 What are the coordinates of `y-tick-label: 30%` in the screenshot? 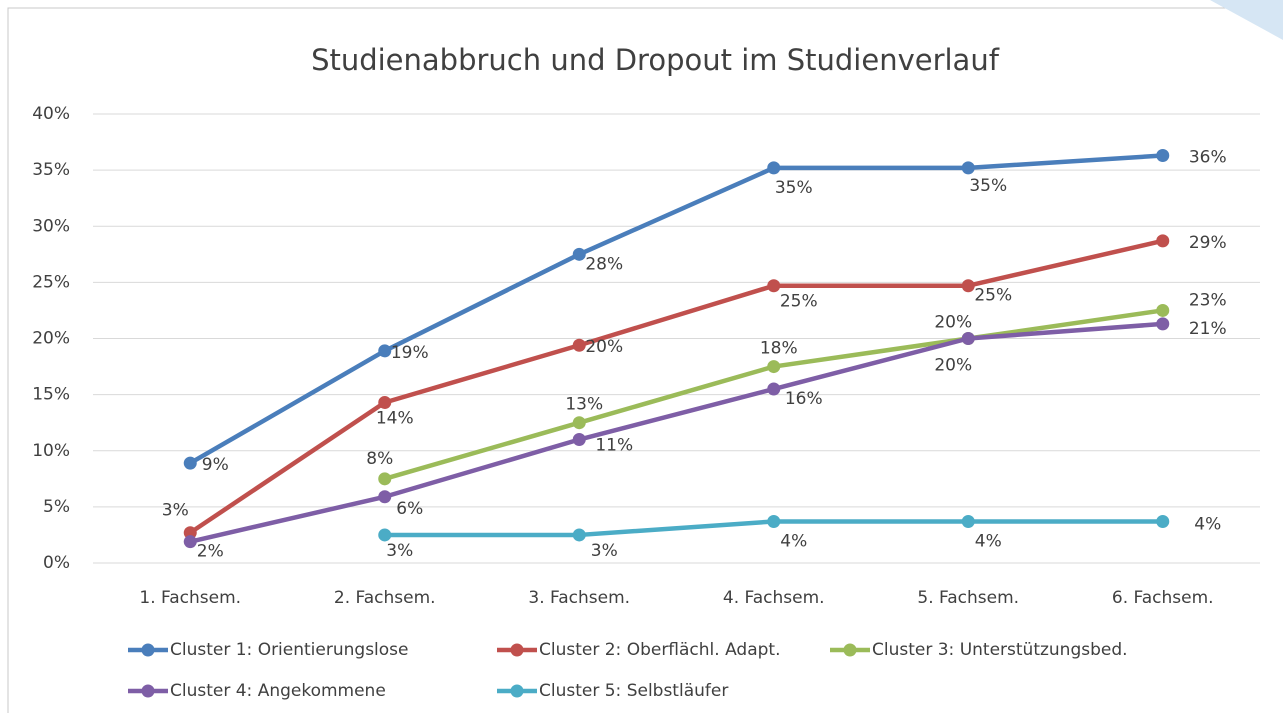 It's located at (51, 226).